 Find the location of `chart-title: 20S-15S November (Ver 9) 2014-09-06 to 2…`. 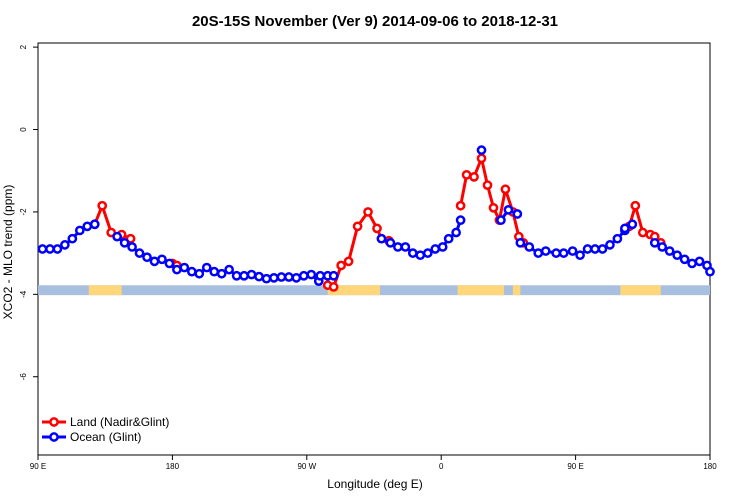

chart-title: 20S-15S November (Ver 9) 2014-09-06 to 2… is located at coordinates (375, 21).